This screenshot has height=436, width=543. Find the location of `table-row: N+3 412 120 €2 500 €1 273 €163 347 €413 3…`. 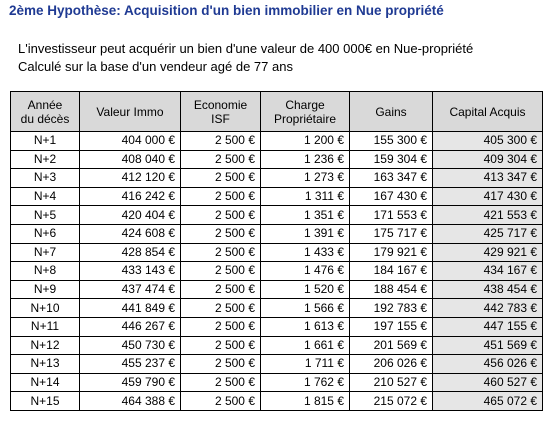

table-row: N+3 412 120 €2 500 €1 273 €163 347 €413 3… is located at coordinates (276, 178).